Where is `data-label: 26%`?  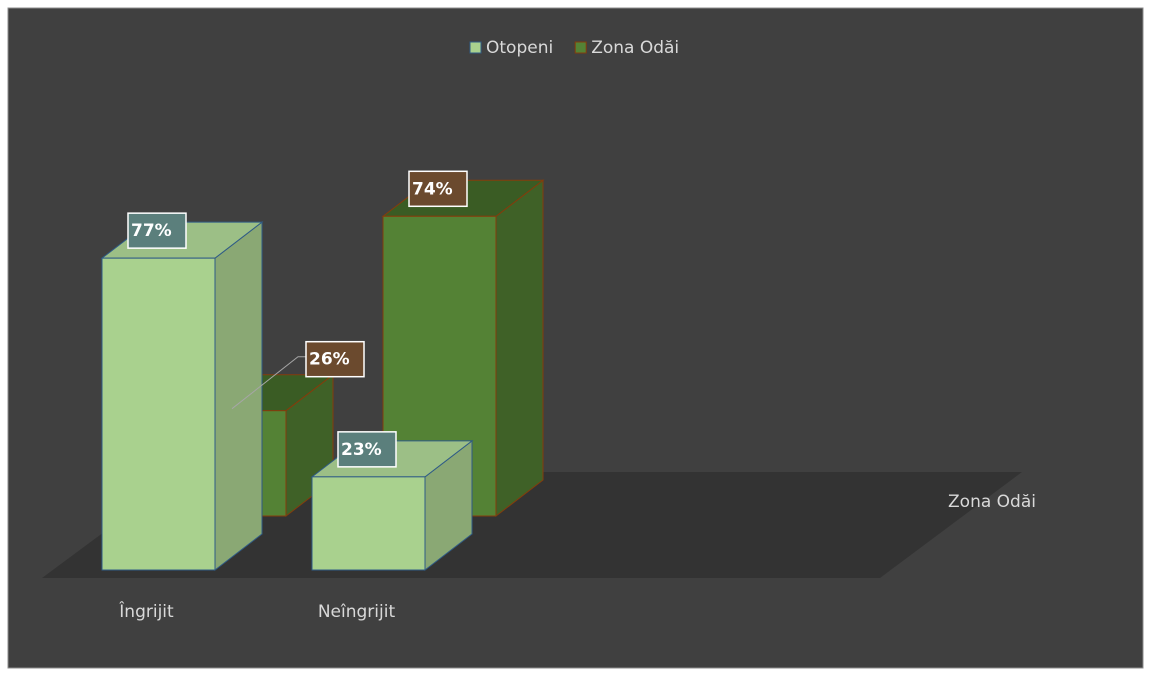 data-label: 26% is located at coordinates (329, 360).